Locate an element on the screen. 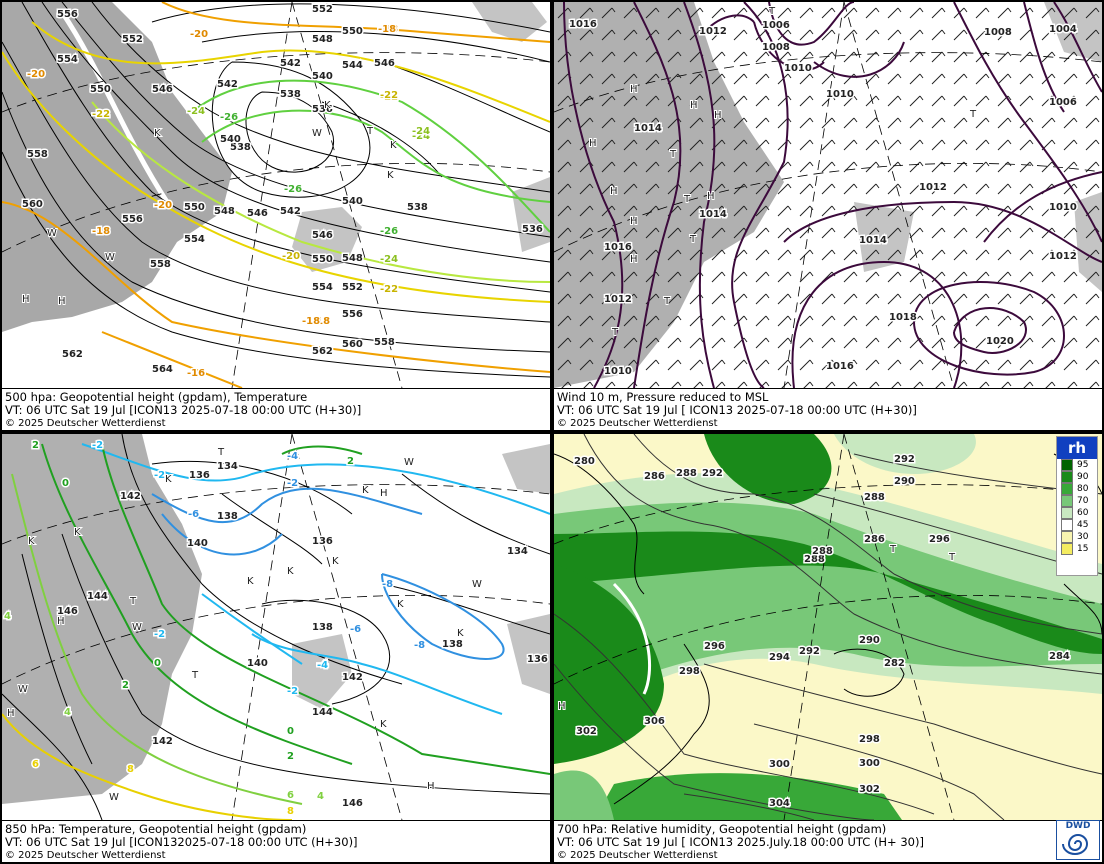 The height and width of the screenshot is (864, 1104). map-label: 1006 is located at coordinates (1063, 102).